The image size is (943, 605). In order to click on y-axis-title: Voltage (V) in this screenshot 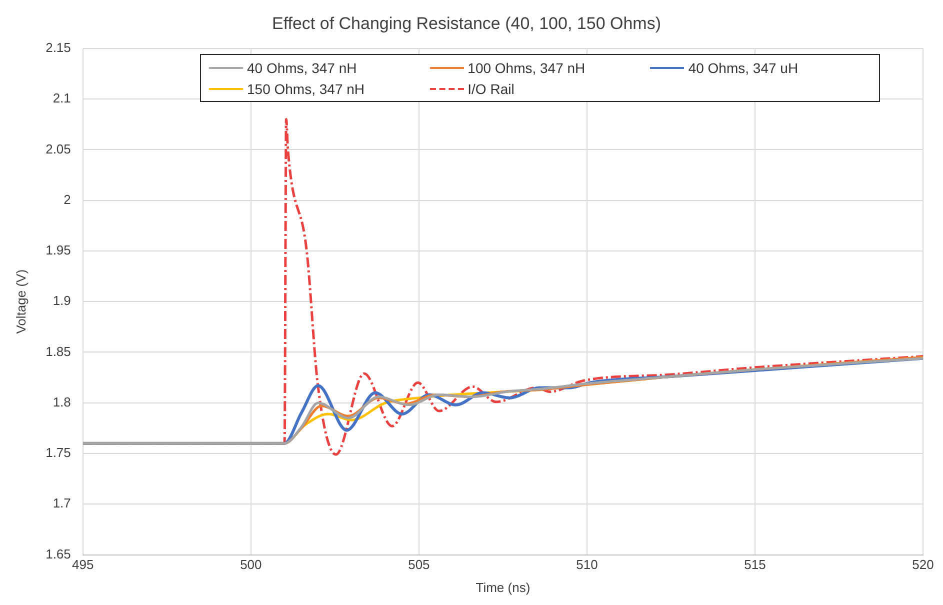, I will do `click(20, 301)`.